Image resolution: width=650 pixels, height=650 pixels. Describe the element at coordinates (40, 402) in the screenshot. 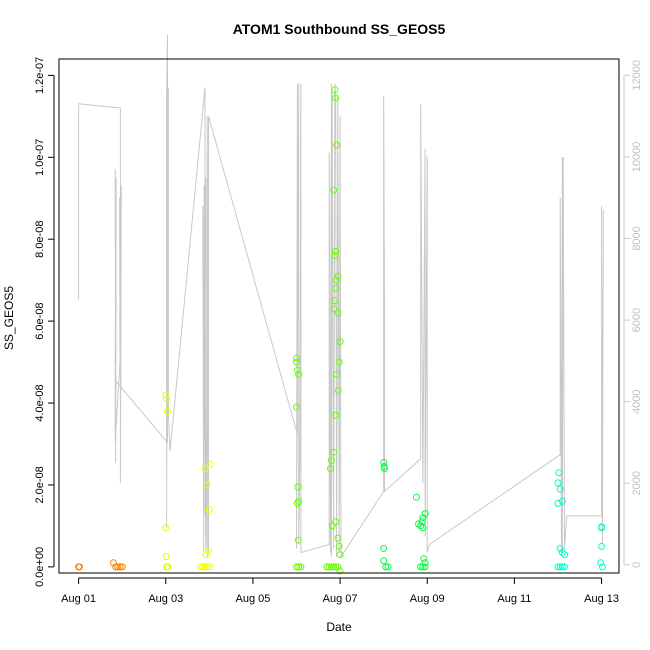

I see `y-tick-label: 4.0e-08` at that location.